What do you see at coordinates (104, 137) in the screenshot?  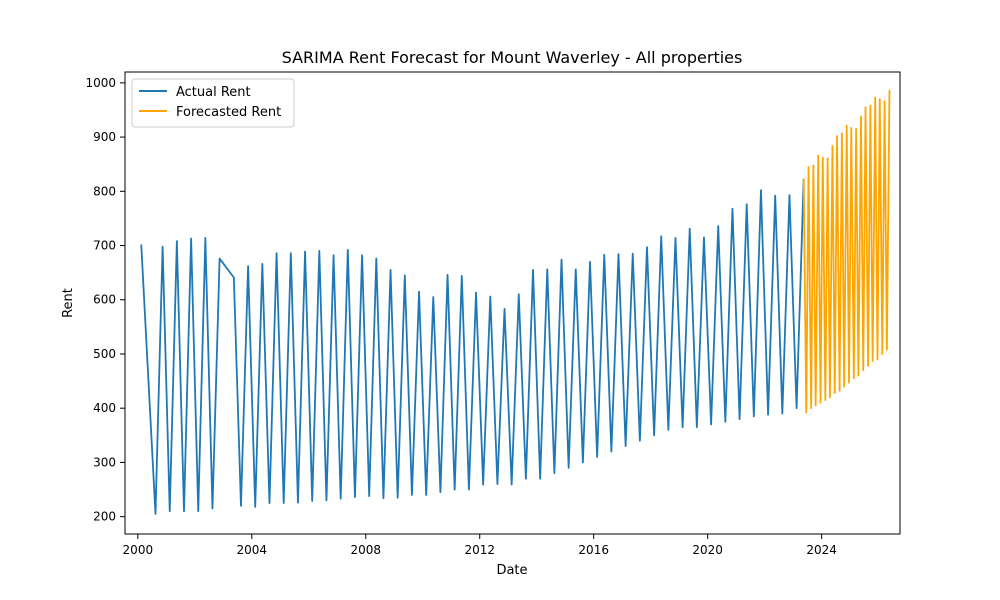 I see `y-tick-label: 900` at bounding box center [104, 137].